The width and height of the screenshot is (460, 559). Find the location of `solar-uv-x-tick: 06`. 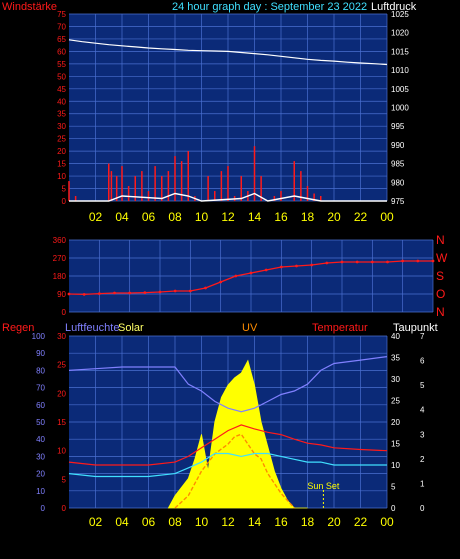

solar-uv-x-tick: 06 is located at coordinates (149, 522).